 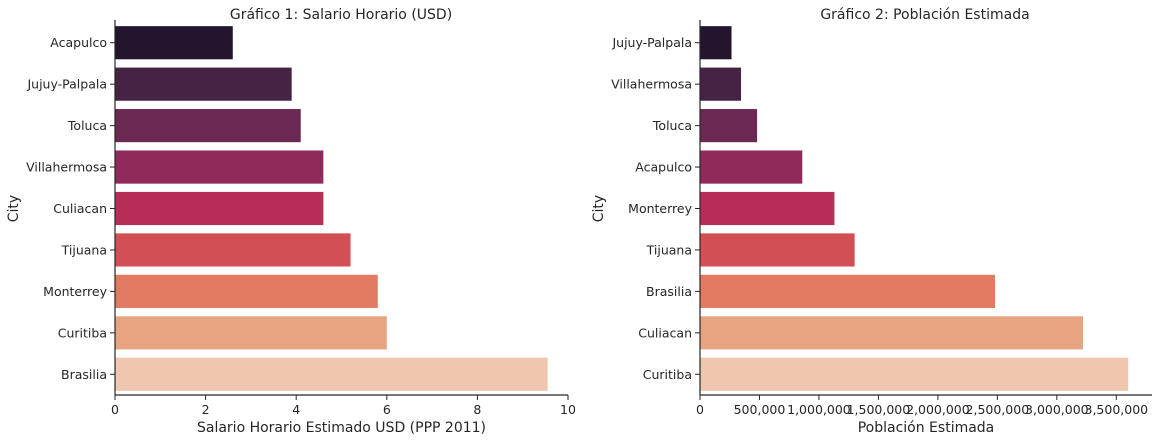 I want to click on x-tick-label: 2,000,000, so click(x=938, y=409).